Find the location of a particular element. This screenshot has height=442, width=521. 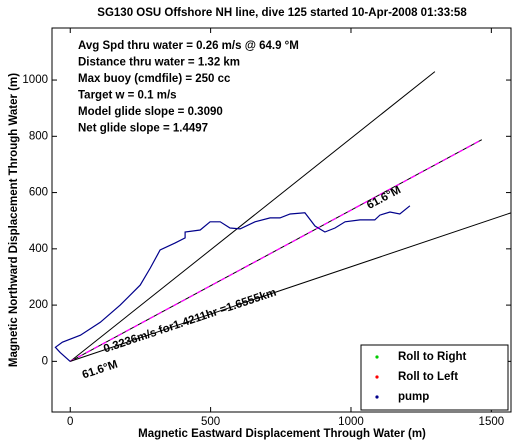

y-tick-label: 200 is located at coordinates (38, 305).